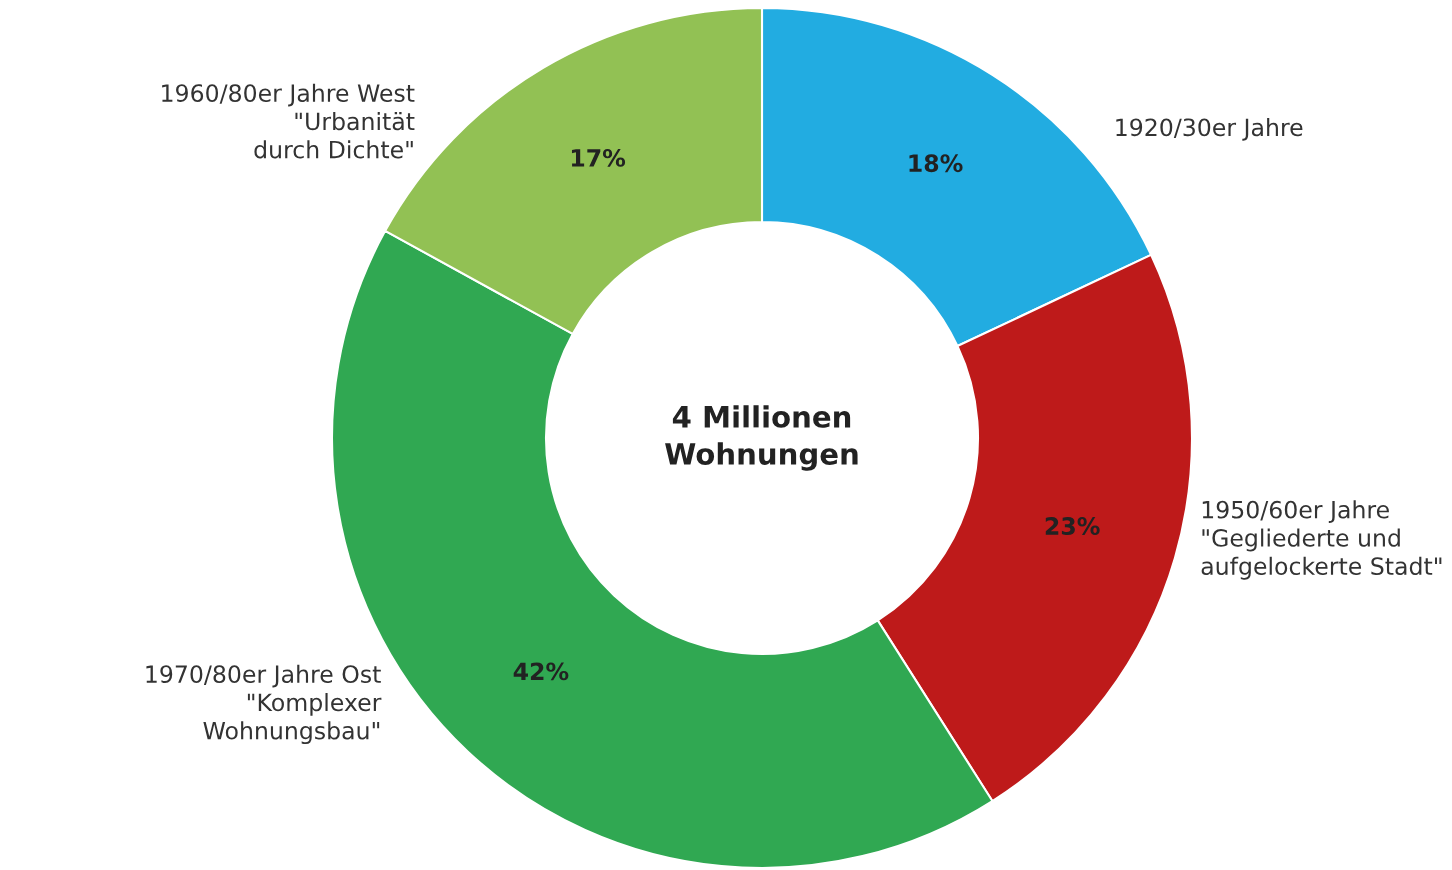 This screenshot has height=870, width=1452. I want to click on data-label: 18%, so click(936, 163).